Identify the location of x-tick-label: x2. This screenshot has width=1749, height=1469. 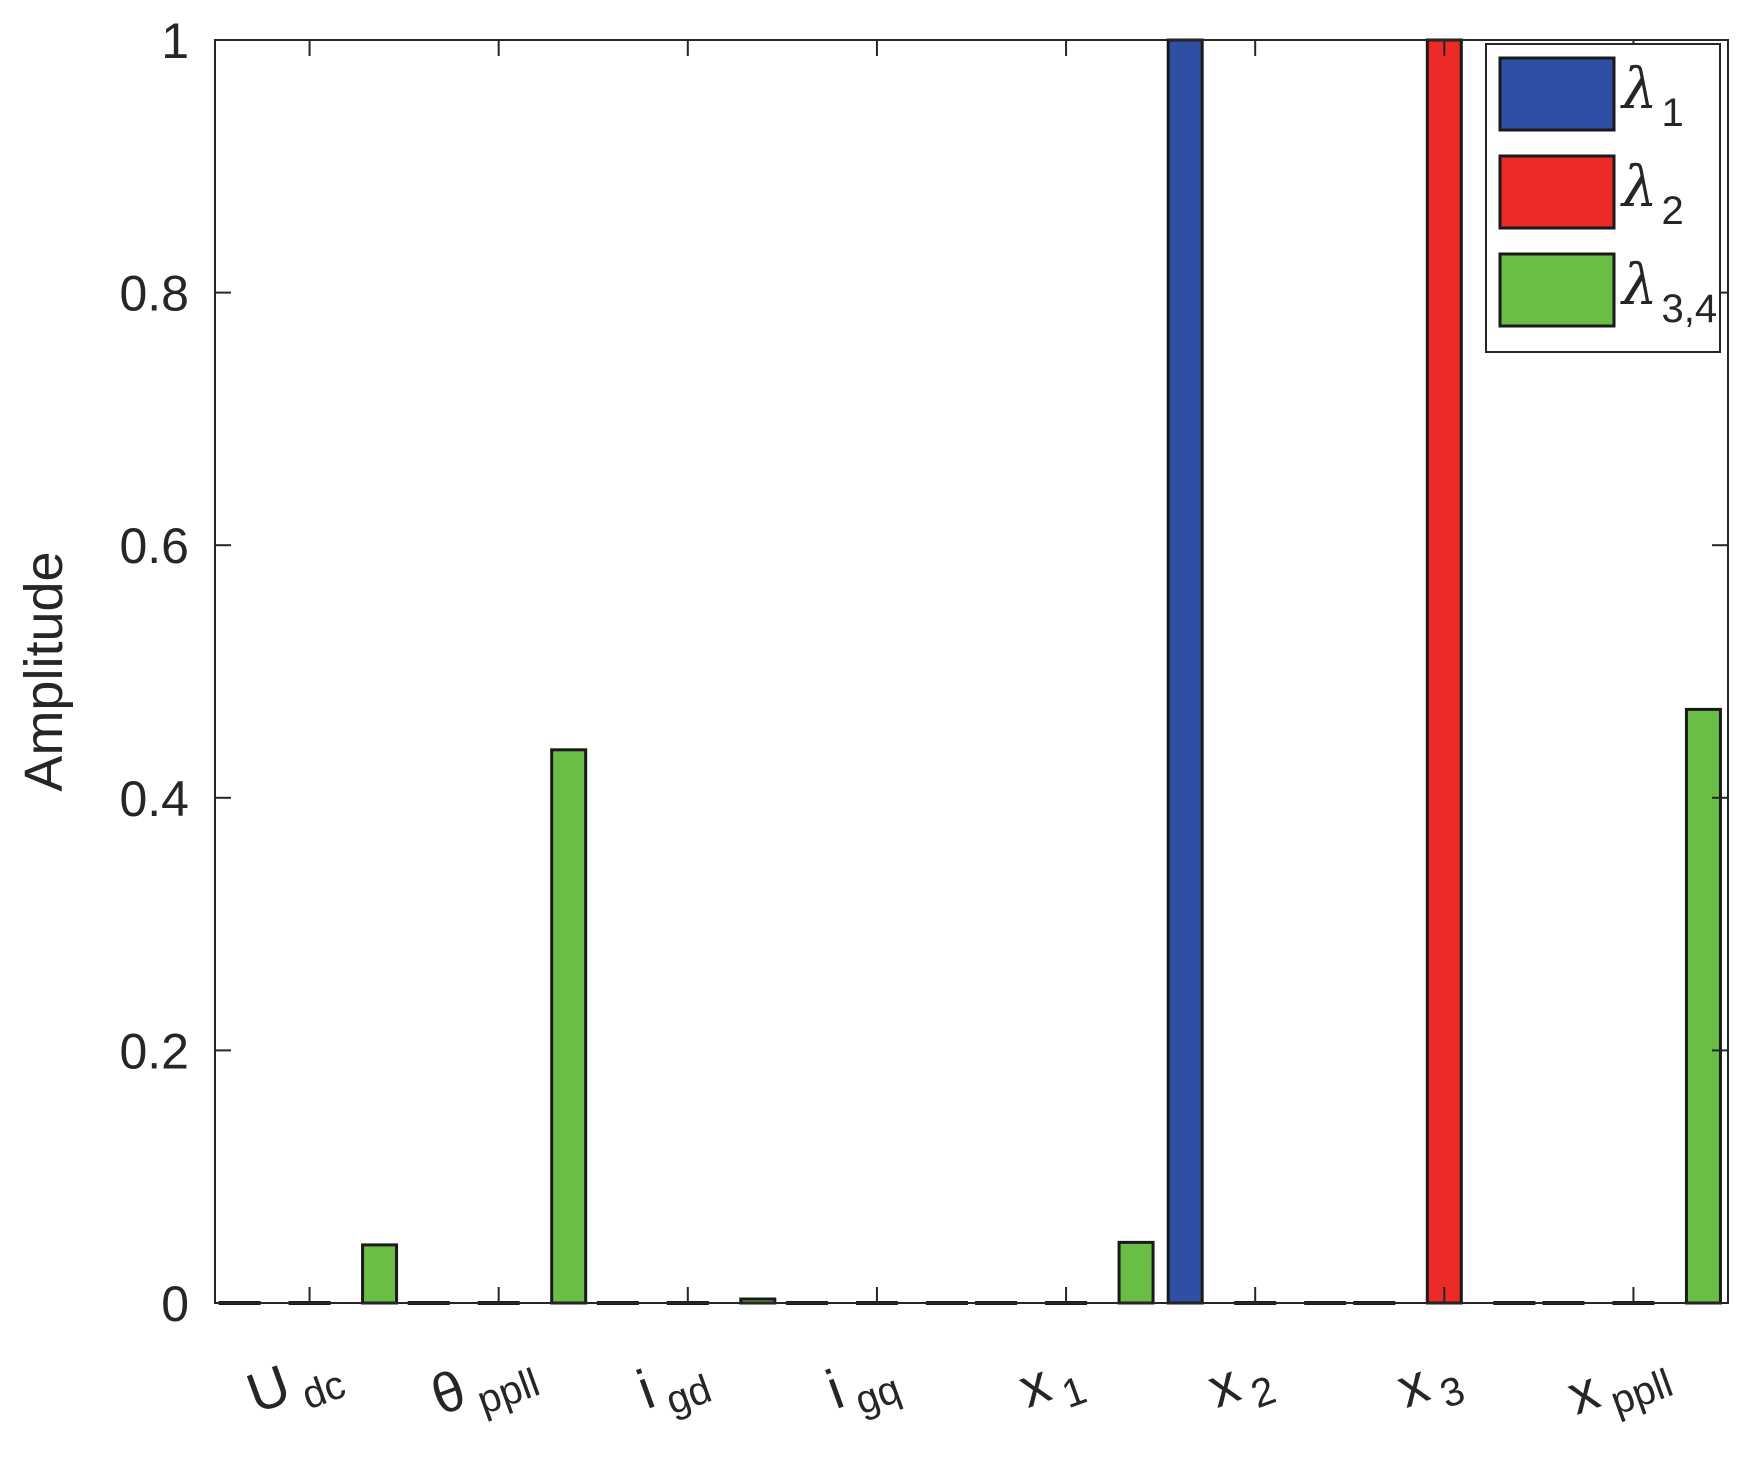
(1240, 1385).